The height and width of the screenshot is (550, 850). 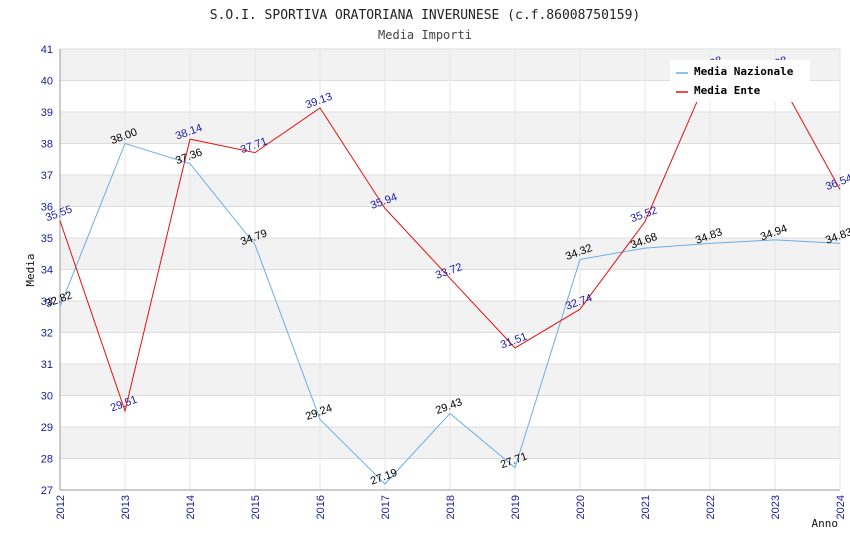 What do you see at coordinates (47, 365) in the screenshot?
I see `y-tick-label: 31` at bounding box center [47, 365].